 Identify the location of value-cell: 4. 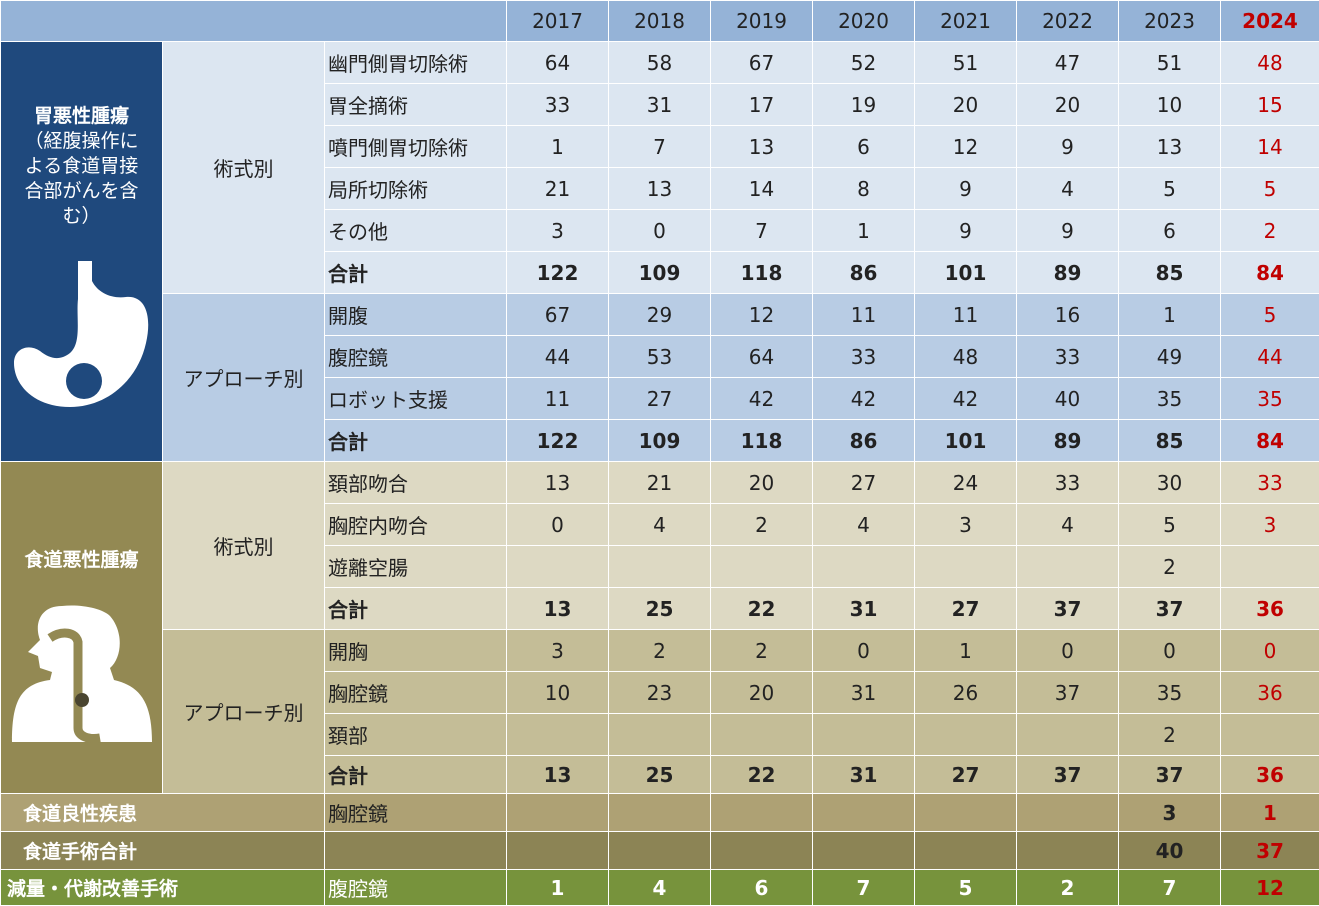
(1068, 189).